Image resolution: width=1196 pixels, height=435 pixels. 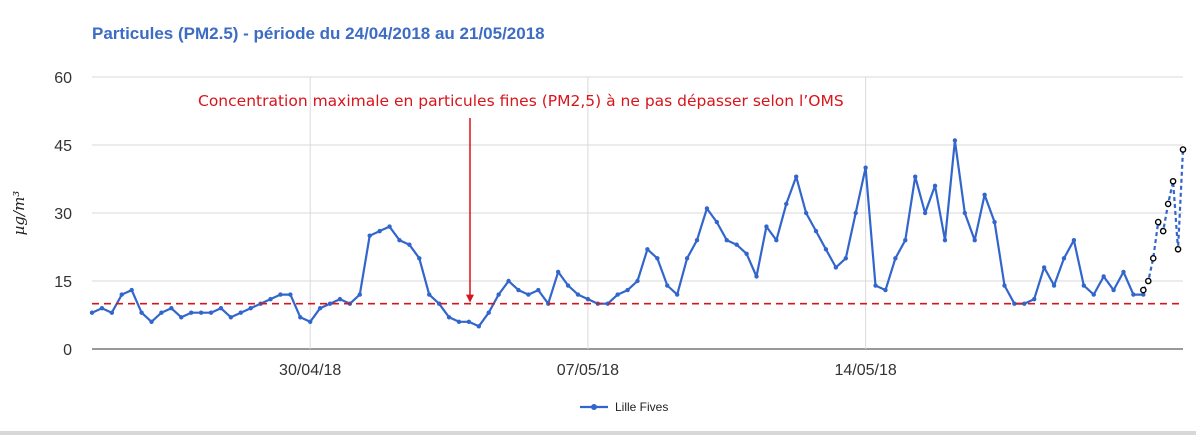 What do you see at coordinates (63, 282) in the screenshot?
I see `y-tick-label: 15` at bounding box center [63, 282].